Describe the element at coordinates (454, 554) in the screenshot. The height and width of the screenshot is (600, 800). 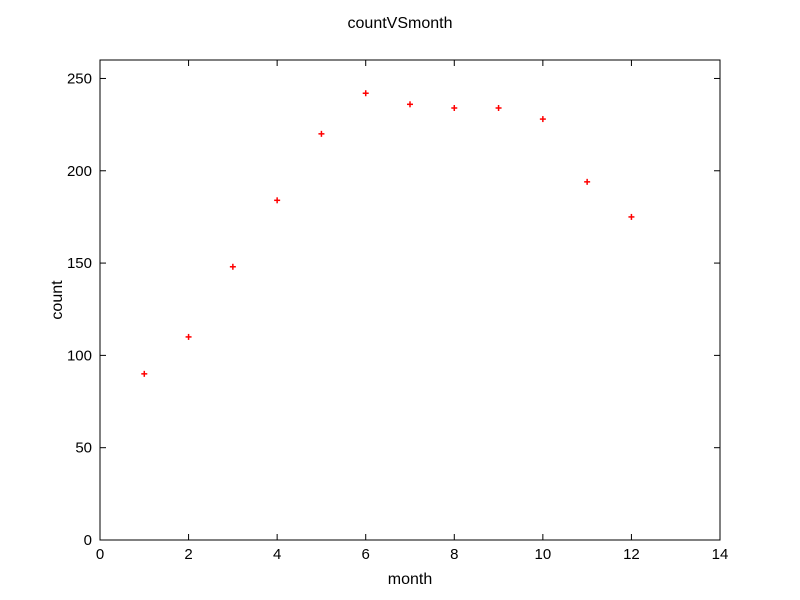
I see `x-tick-label: 8` at that location.